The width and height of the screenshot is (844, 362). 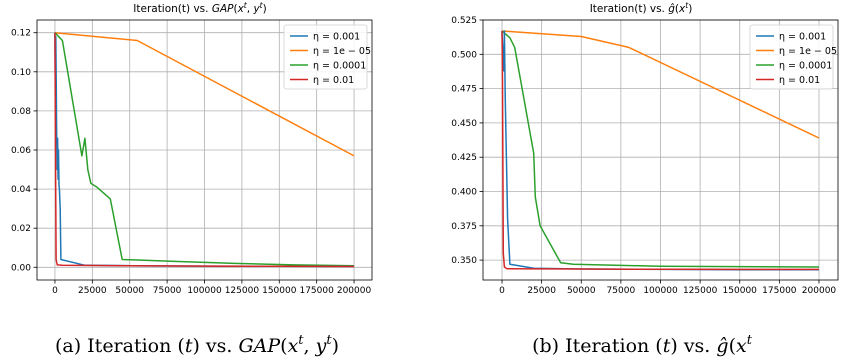 What do you see at coordinates (642, 345) in the screenshot?
I see `caption-b: (b) Iteration (t) vs. ĝ(xt` at bounding box center [642, 345].